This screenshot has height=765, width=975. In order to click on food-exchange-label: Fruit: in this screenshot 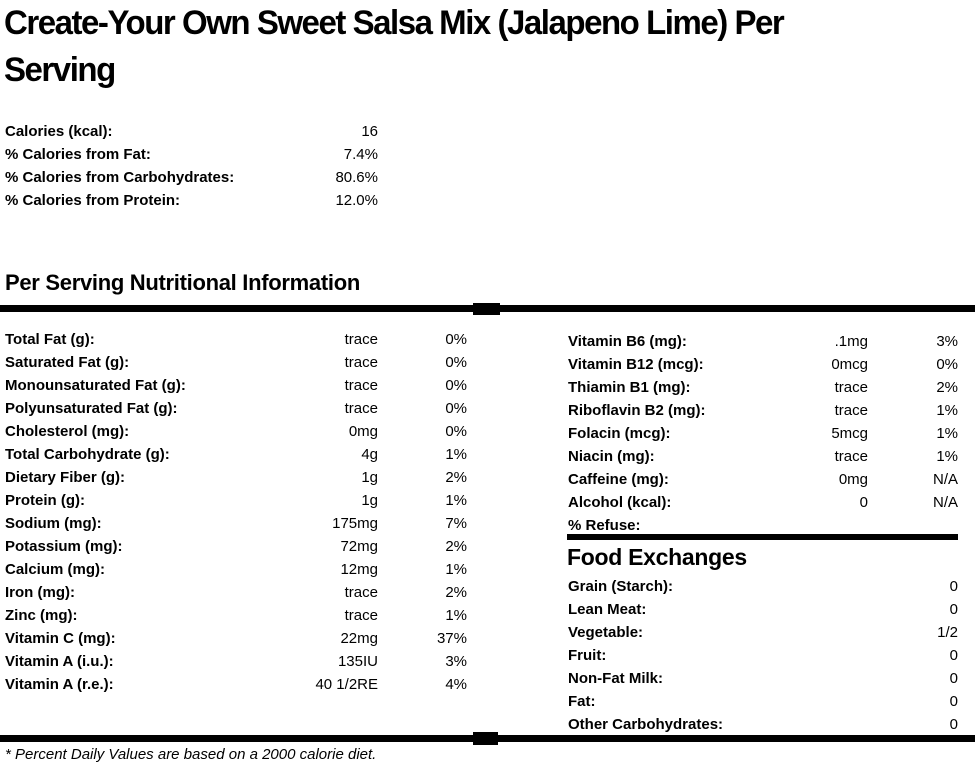, I will do `click(587, 655)`.